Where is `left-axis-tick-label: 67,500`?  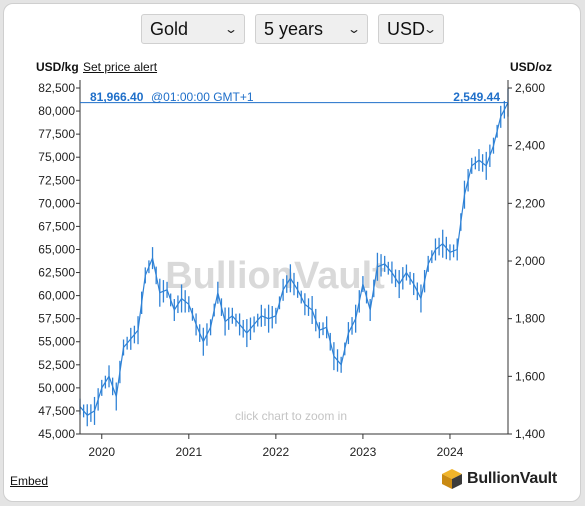
left-axis-tick-label: 67,500 is located at coordinates (56, 226).